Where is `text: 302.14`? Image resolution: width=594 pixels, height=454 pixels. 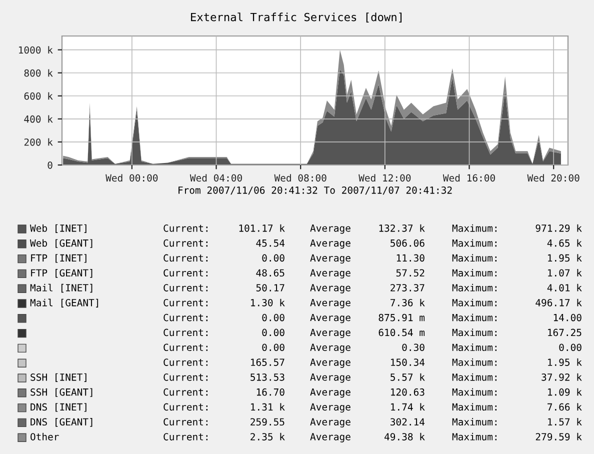 text: 302.14 is located at coordinates (407, 422).